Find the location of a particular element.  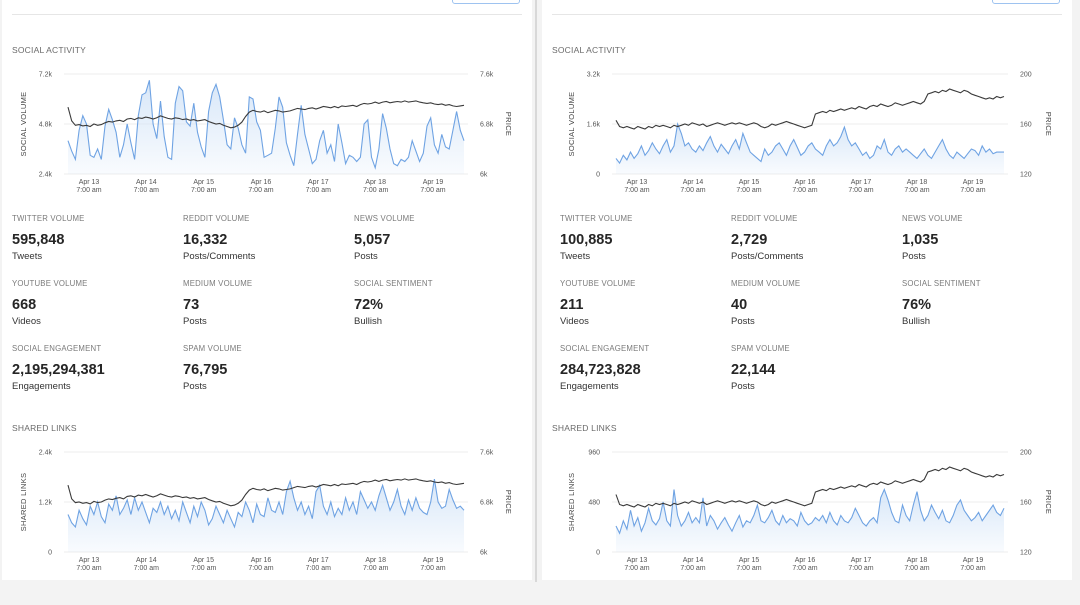

y-tick-label: 960 is located at coordinates (594, 453).